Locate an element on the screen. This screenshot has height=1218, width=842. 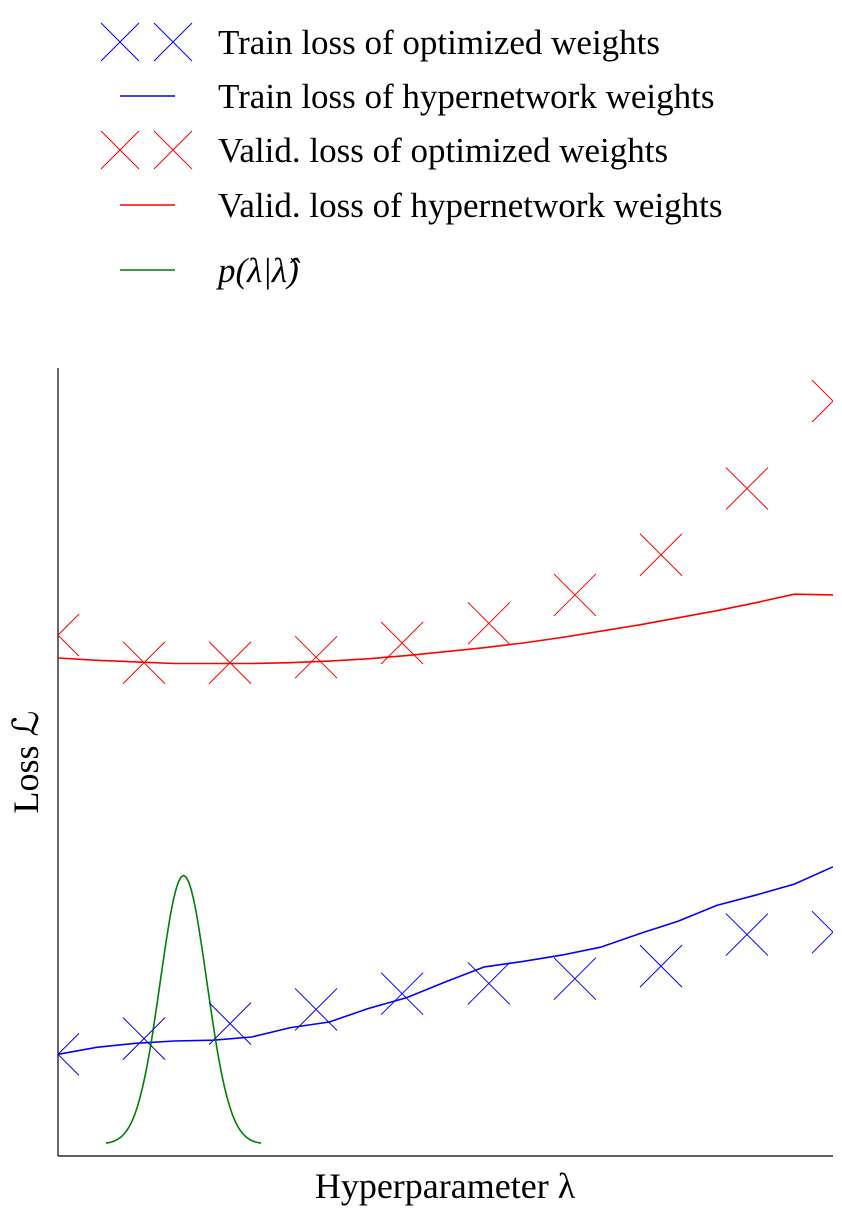
legend-entry-valid_hyper: Valid. loss of hypernetwork weights is located at coordinates (421, 205).